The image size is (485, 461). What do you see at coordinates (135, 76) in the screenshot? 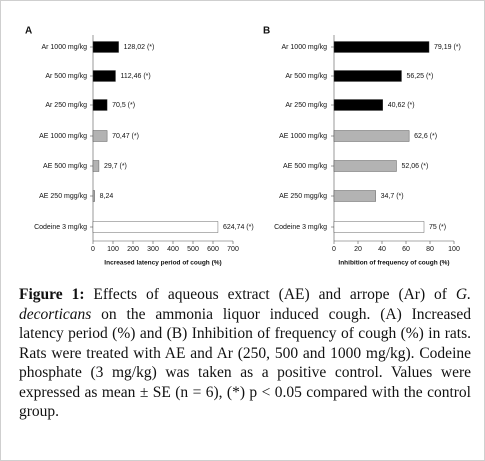
I see `value-label: 112,46 (*)` at bounding box center [135, 76].